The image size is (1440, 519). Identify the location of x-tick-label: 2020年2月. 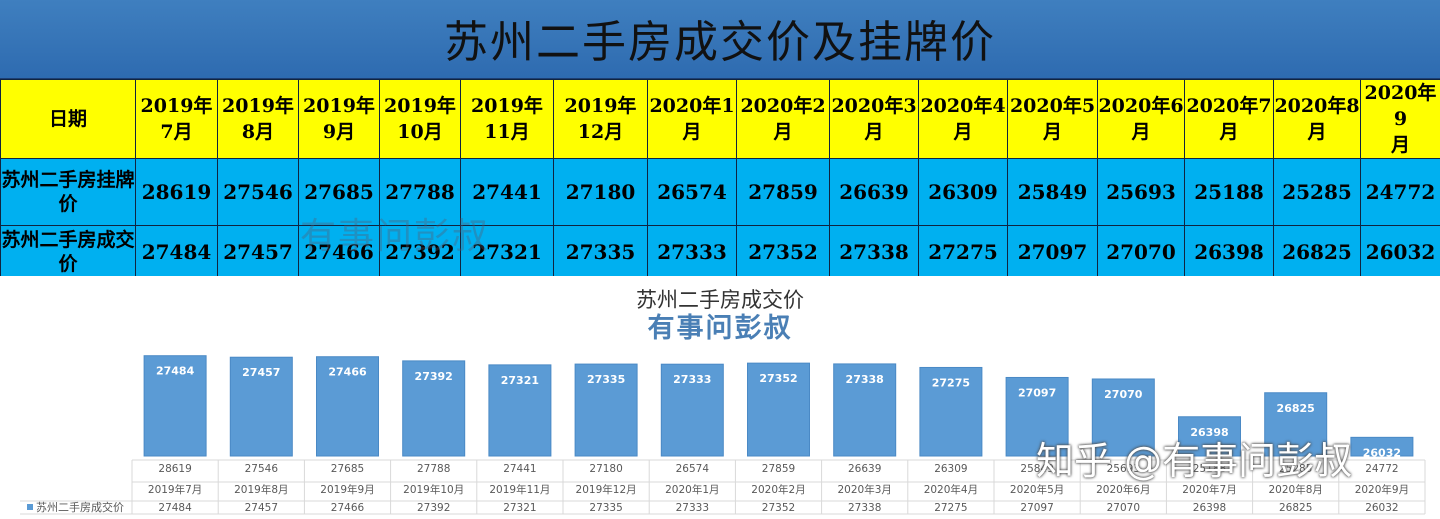
(778, 489).